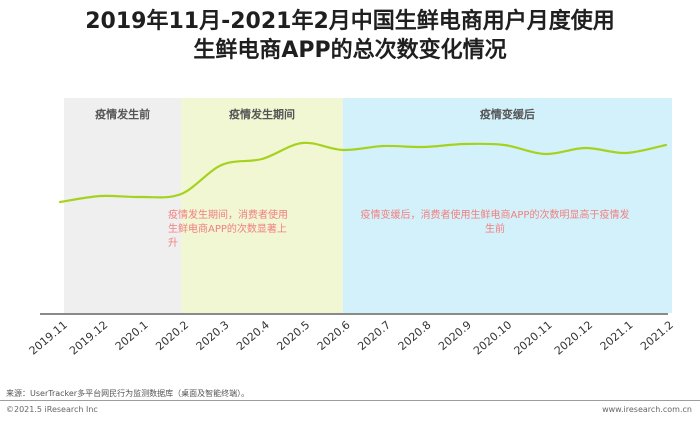 Image resolution: width=700 pixels, height=423 pixels. I want to click on x-tick-label: 2020.8, so click(415, 335).